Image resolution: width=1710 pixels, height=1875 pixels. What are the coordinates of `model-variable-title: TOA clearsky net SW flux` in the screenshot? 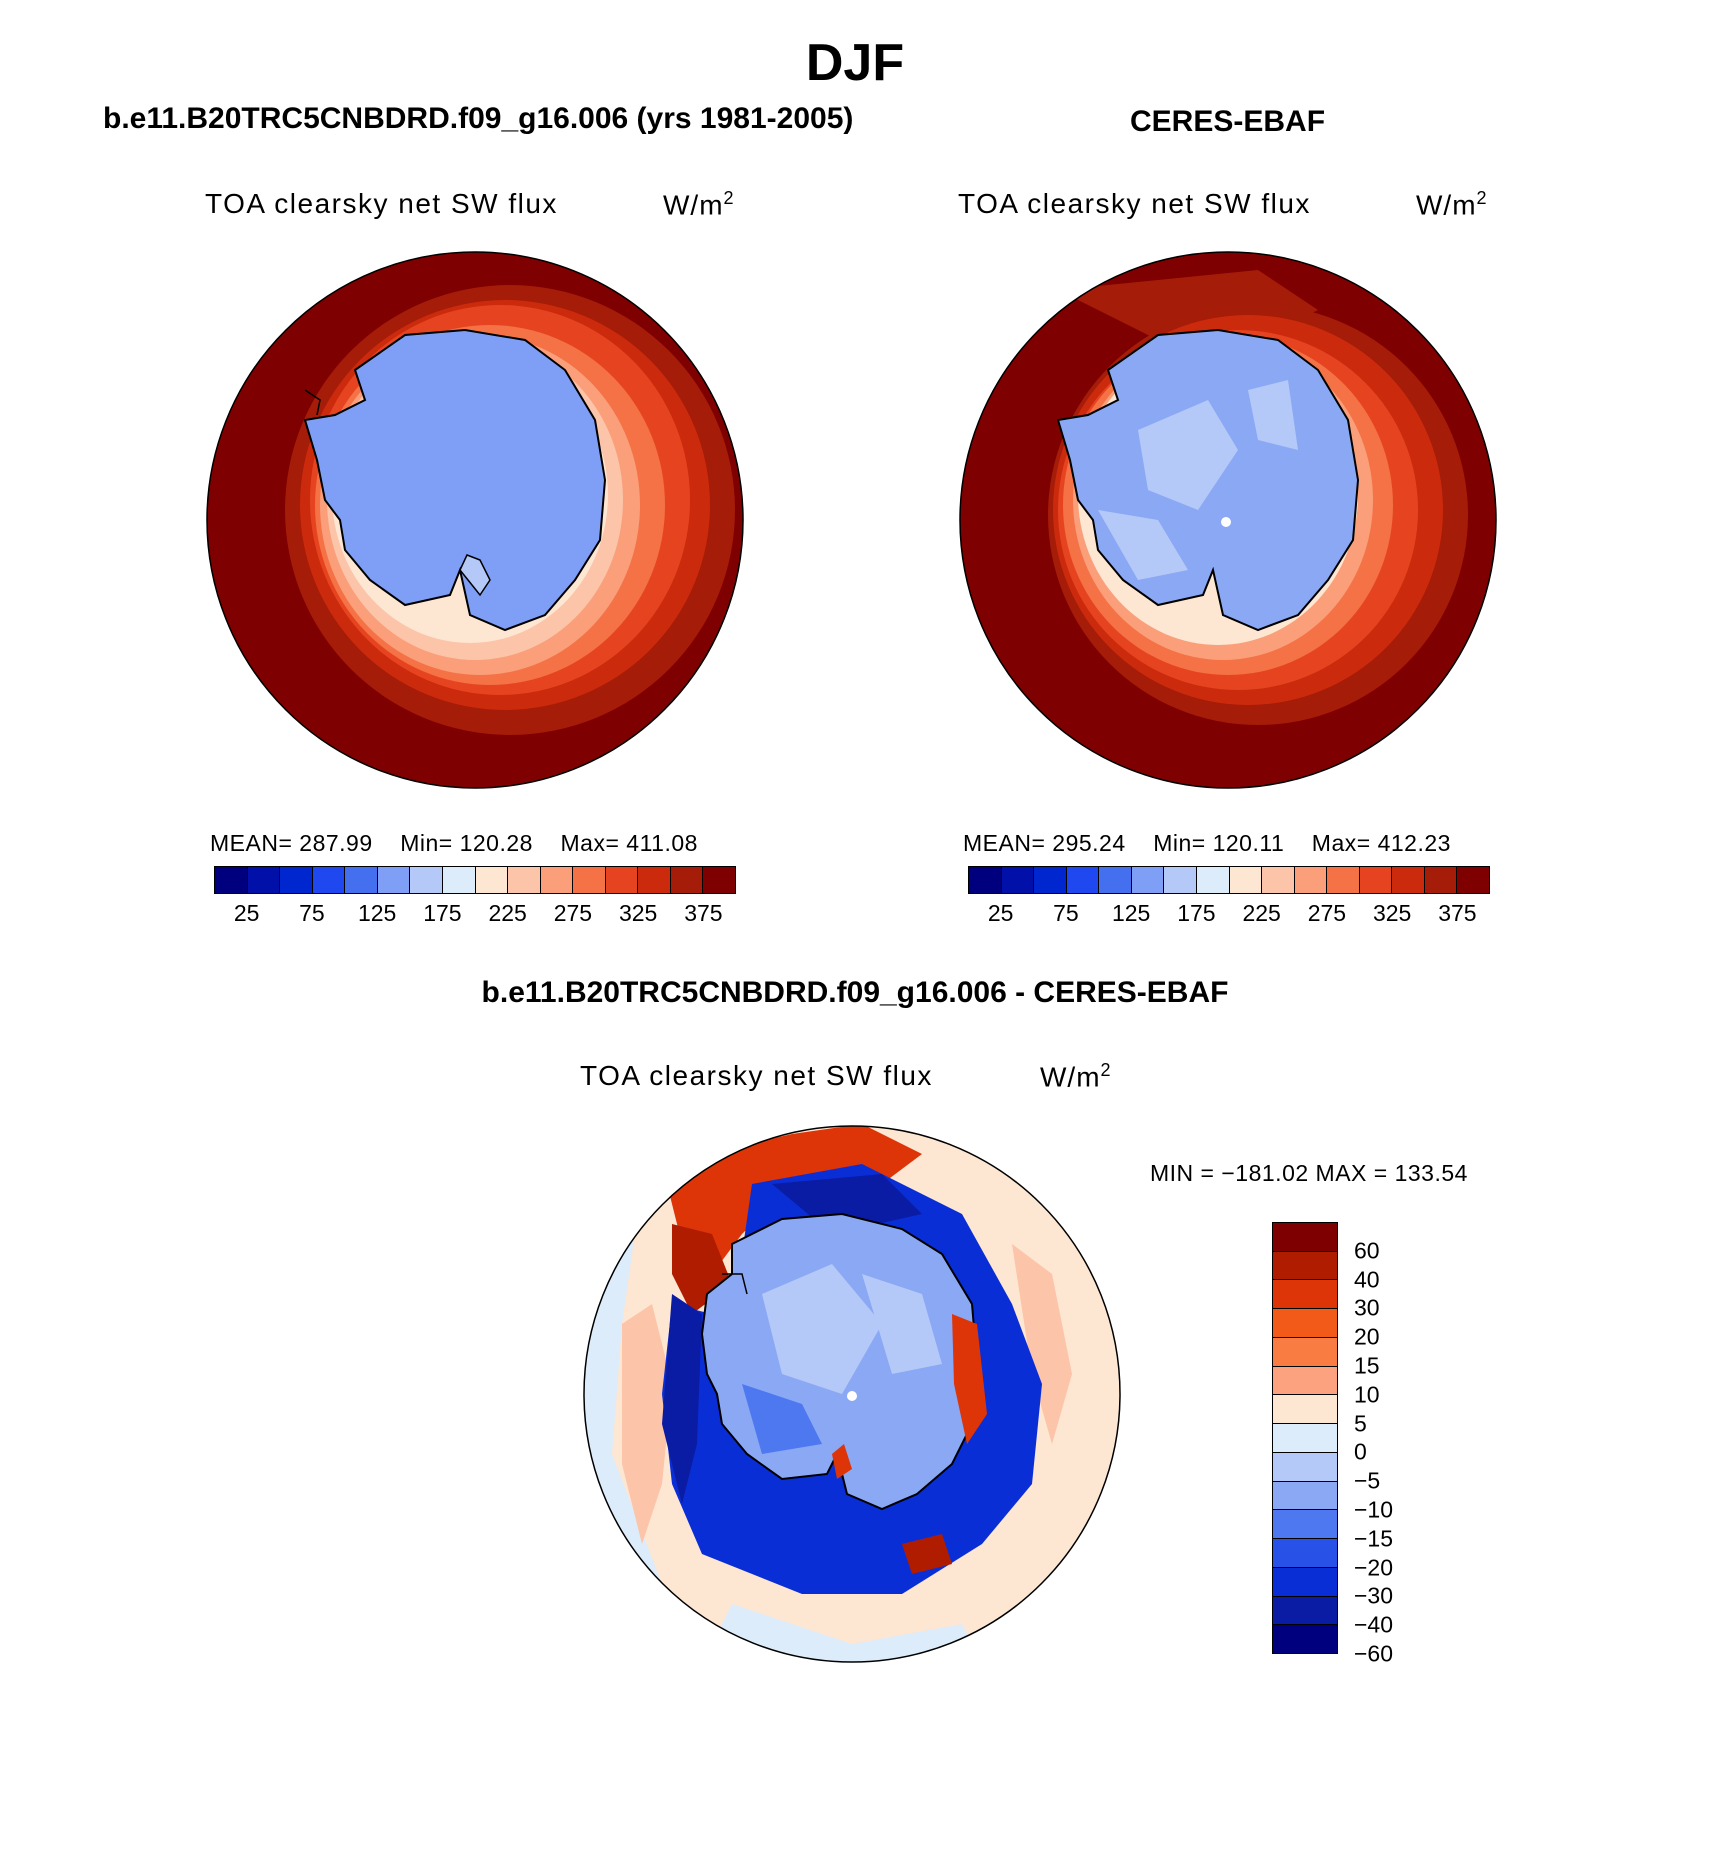 It's located at (381, 203).